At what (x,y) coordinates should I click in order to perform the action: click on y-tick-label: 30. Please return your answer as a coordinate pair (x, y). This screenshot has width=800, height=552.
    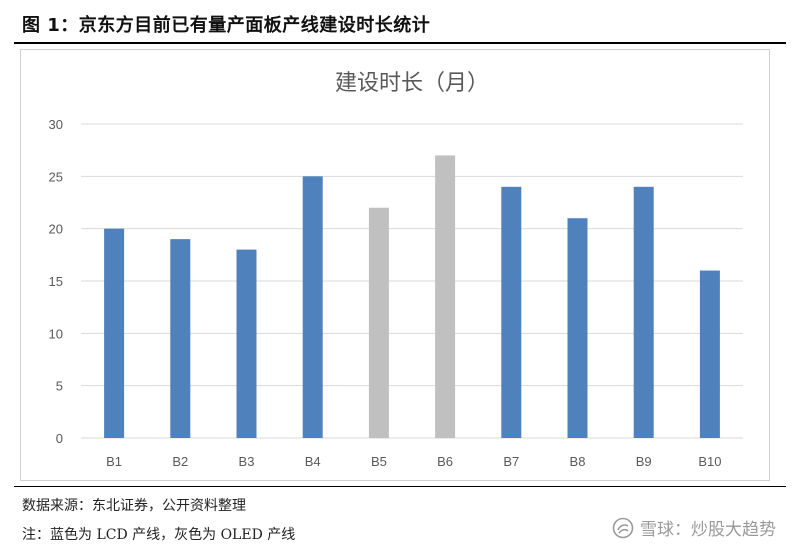
    Looking at the image, I should click on (56, 124).